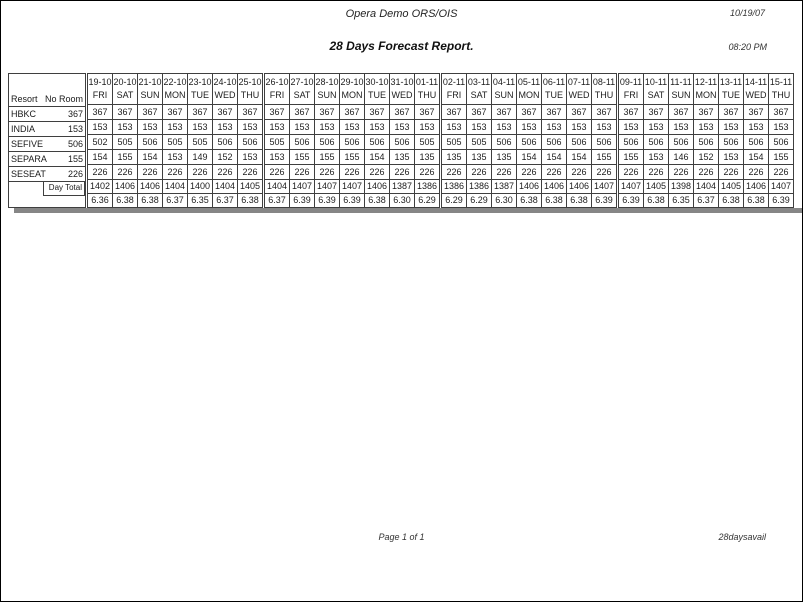 This screenshot has height=602, width=803. What do you see at coordinates (402, 95) in the screenshot?
I see `day-label: WED` at bounding box center [402, 95].